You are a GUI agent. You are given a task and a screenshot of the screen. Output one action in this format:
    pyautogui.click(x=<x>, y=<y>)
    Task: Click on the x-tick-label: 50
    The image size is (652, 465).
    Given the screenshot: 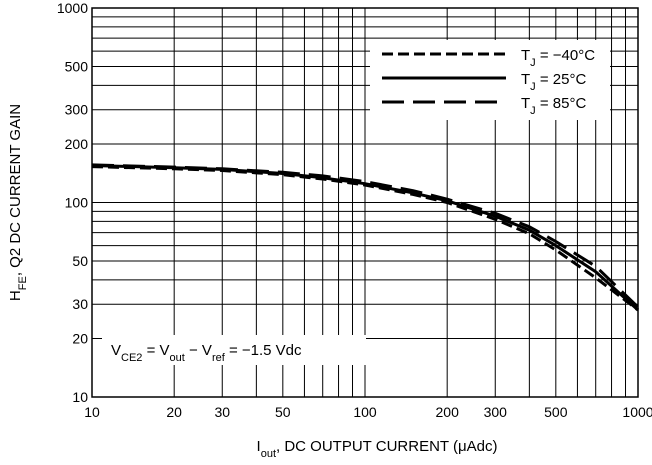 What is the action you would take?
    pyautogui.click(x=283, y=412)
    